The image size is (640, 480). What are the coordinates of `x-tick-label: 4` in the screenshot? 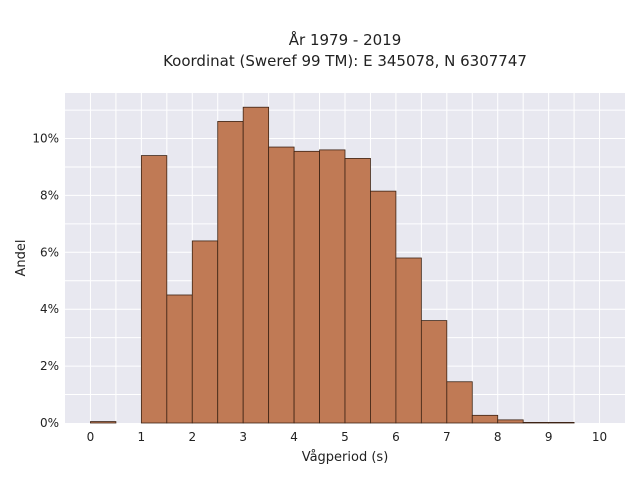 It's located at (294, 437).